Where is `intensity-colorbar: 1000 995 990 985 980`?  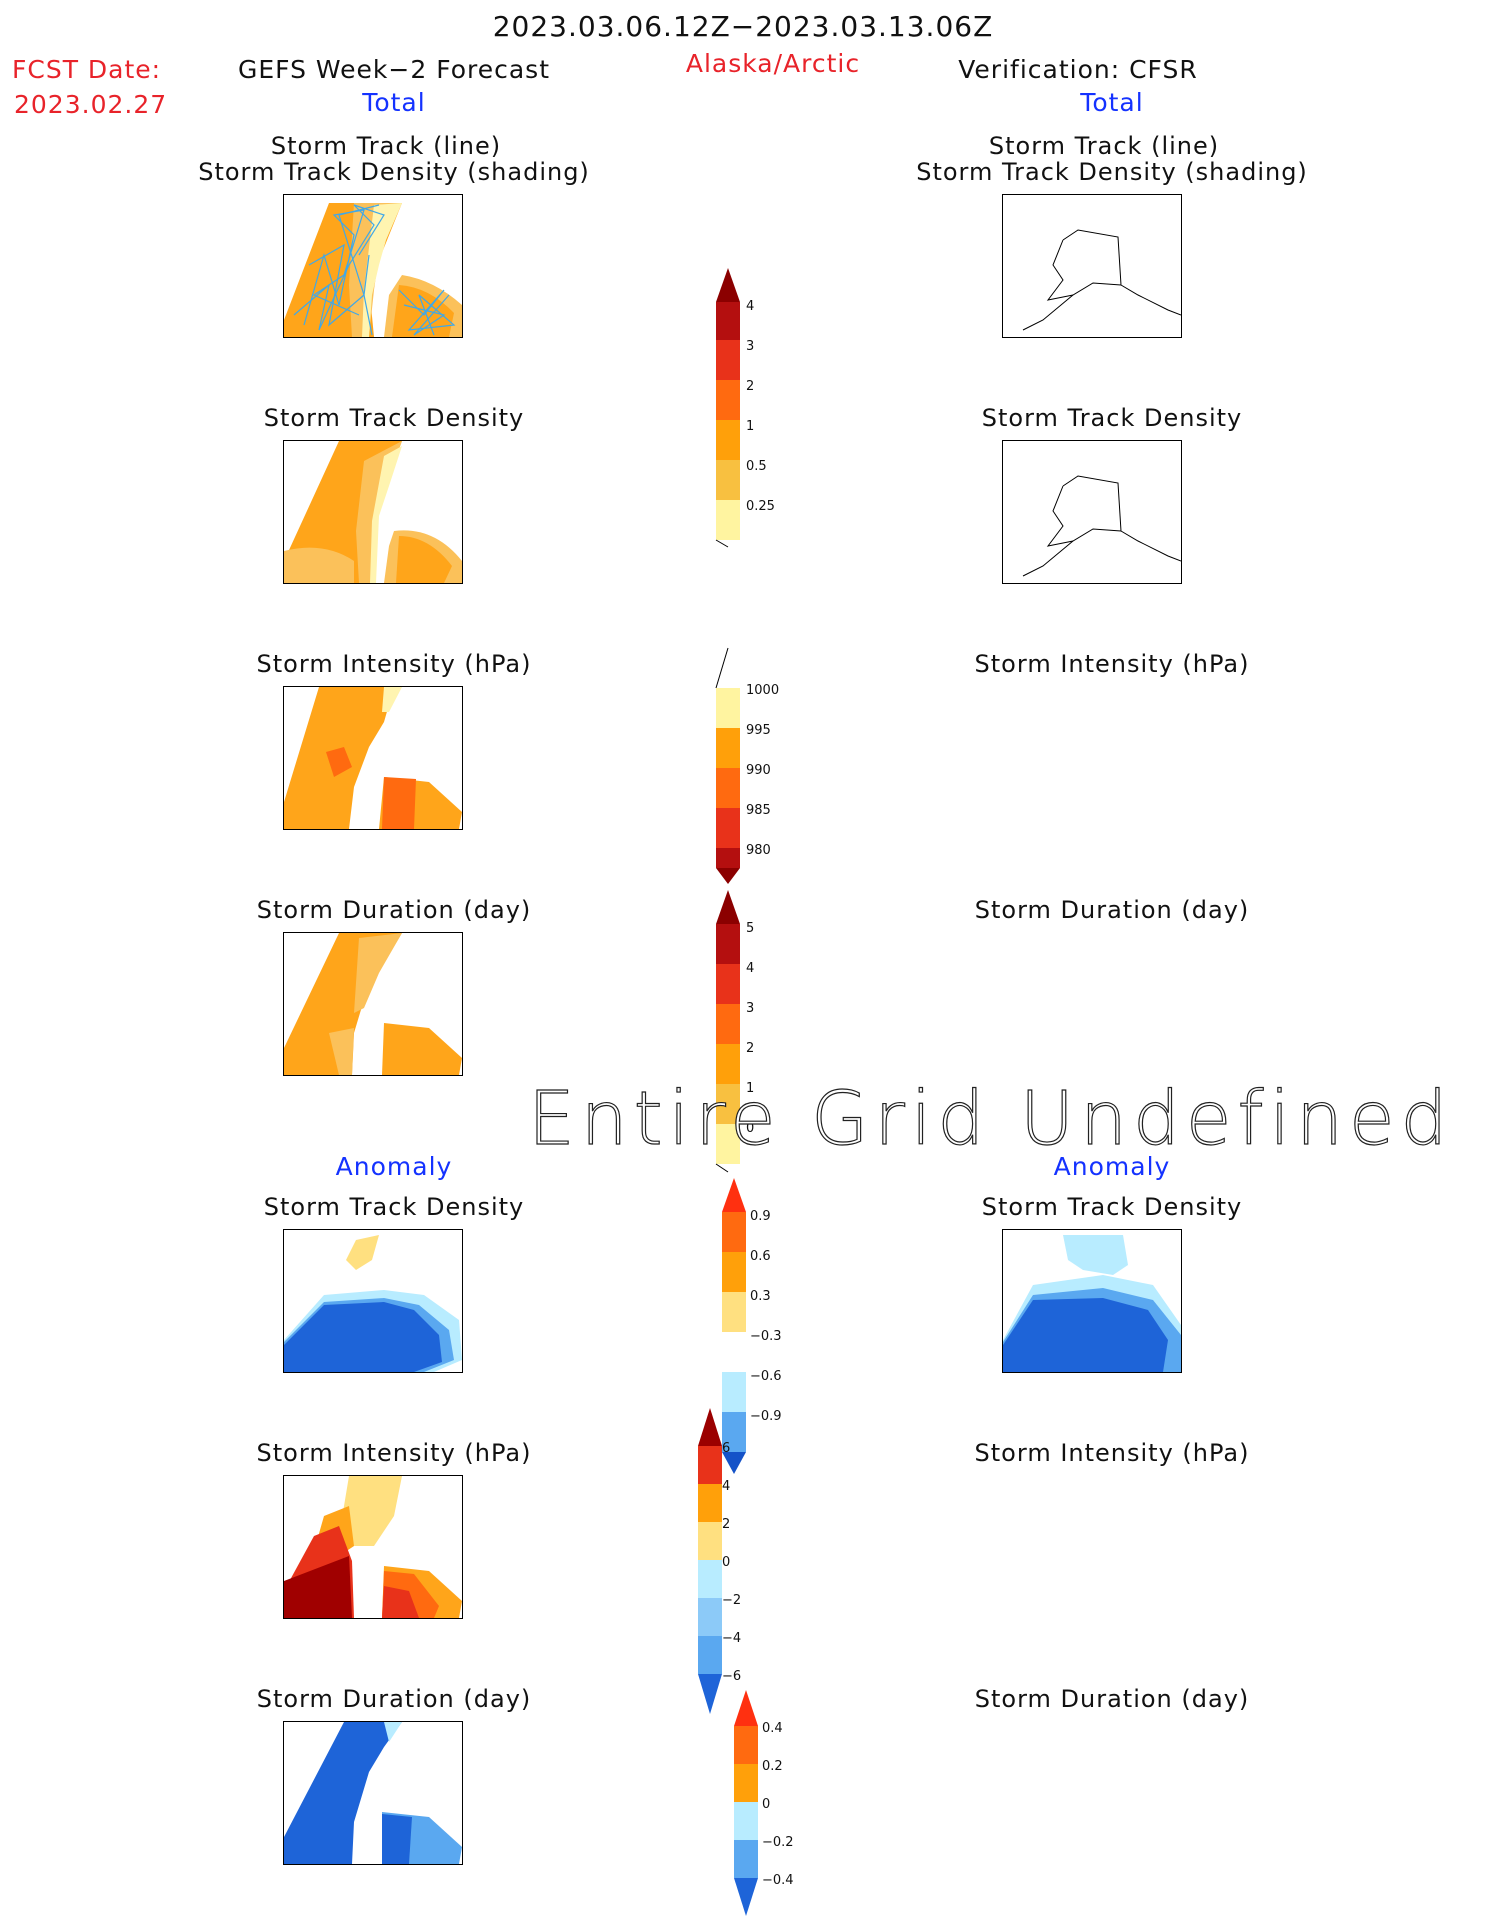 intensity-colorbar: 1000 995 990 985 980 is located at coordinates (750, 769).